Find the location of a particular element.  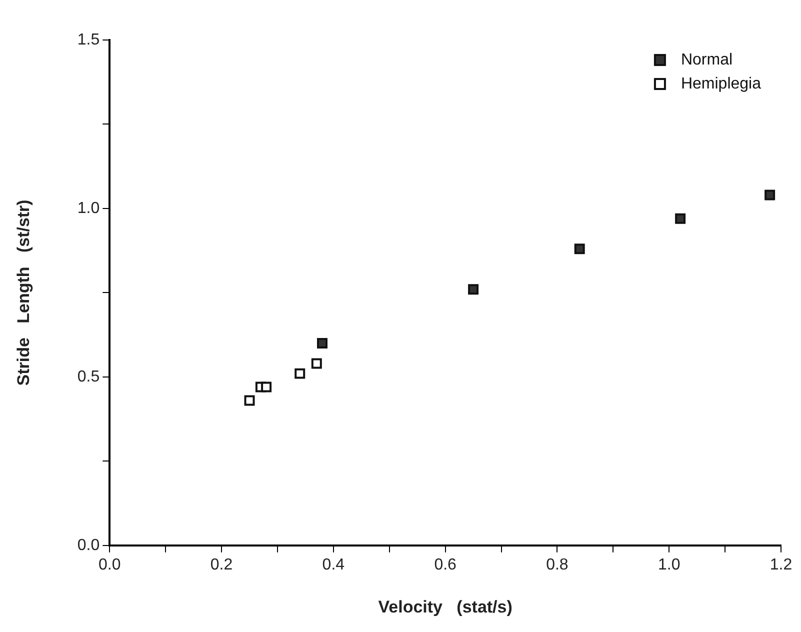

x-tick-label: 0.6 is located at coordinates (445, 565).